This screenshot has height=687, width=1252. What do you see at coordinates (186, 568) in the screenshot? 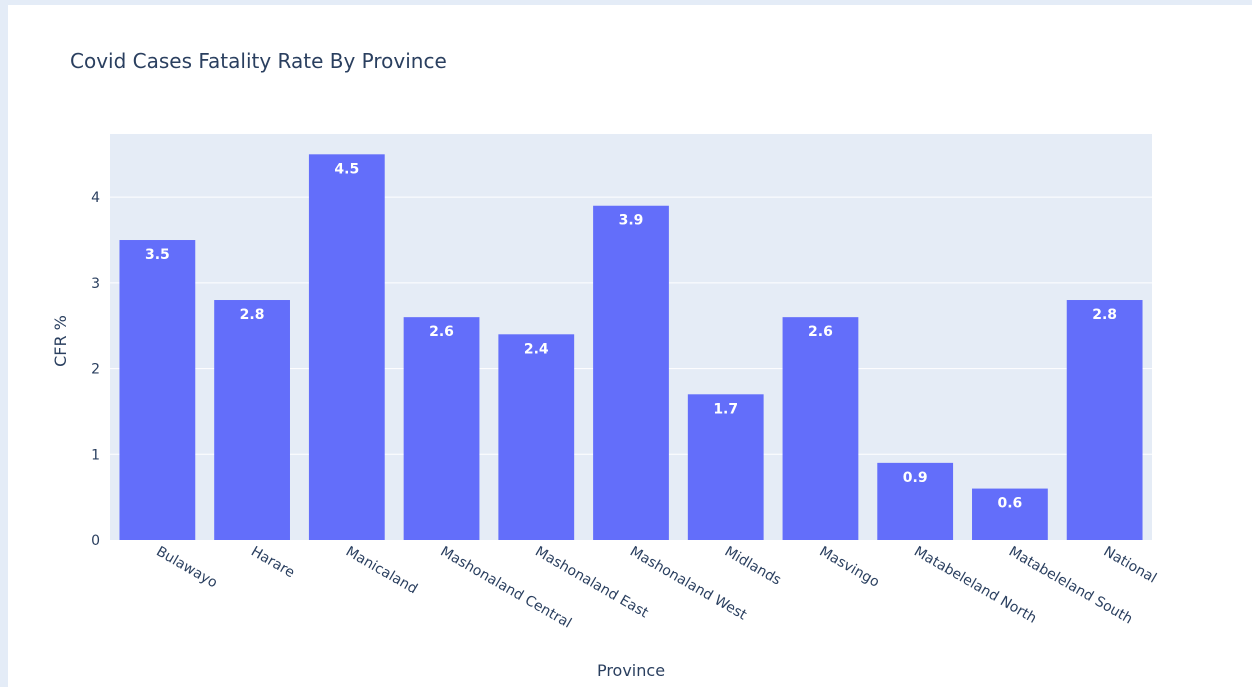
I see `x-tick-label: Bulawayo` at bounding box center [186, 568].